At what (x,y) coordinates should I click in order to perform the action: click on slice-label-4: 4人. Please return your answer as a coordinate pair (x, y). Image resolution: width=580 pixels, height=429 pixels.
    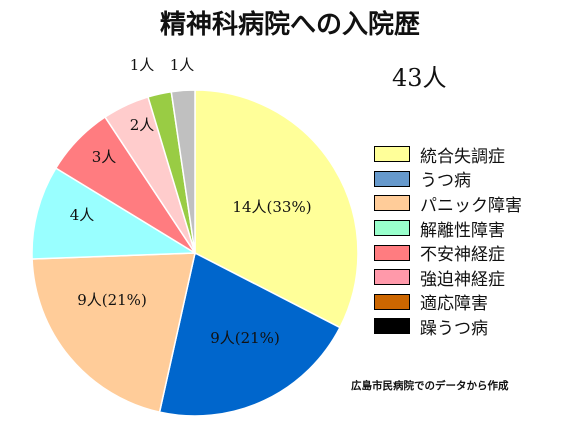
    Looking at the image, I should click on (82, 215).